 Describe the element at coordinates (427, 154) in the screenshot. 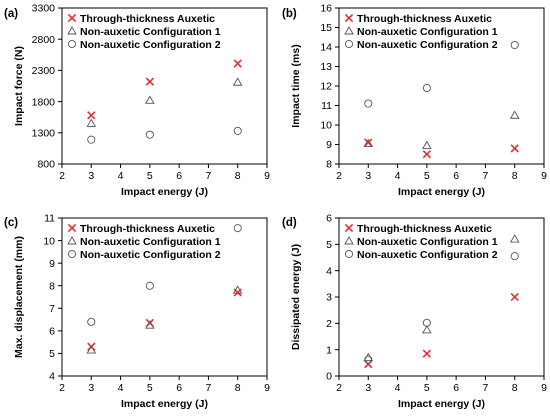

I see `panel-b-point-x-1-stroke-b` at that location.